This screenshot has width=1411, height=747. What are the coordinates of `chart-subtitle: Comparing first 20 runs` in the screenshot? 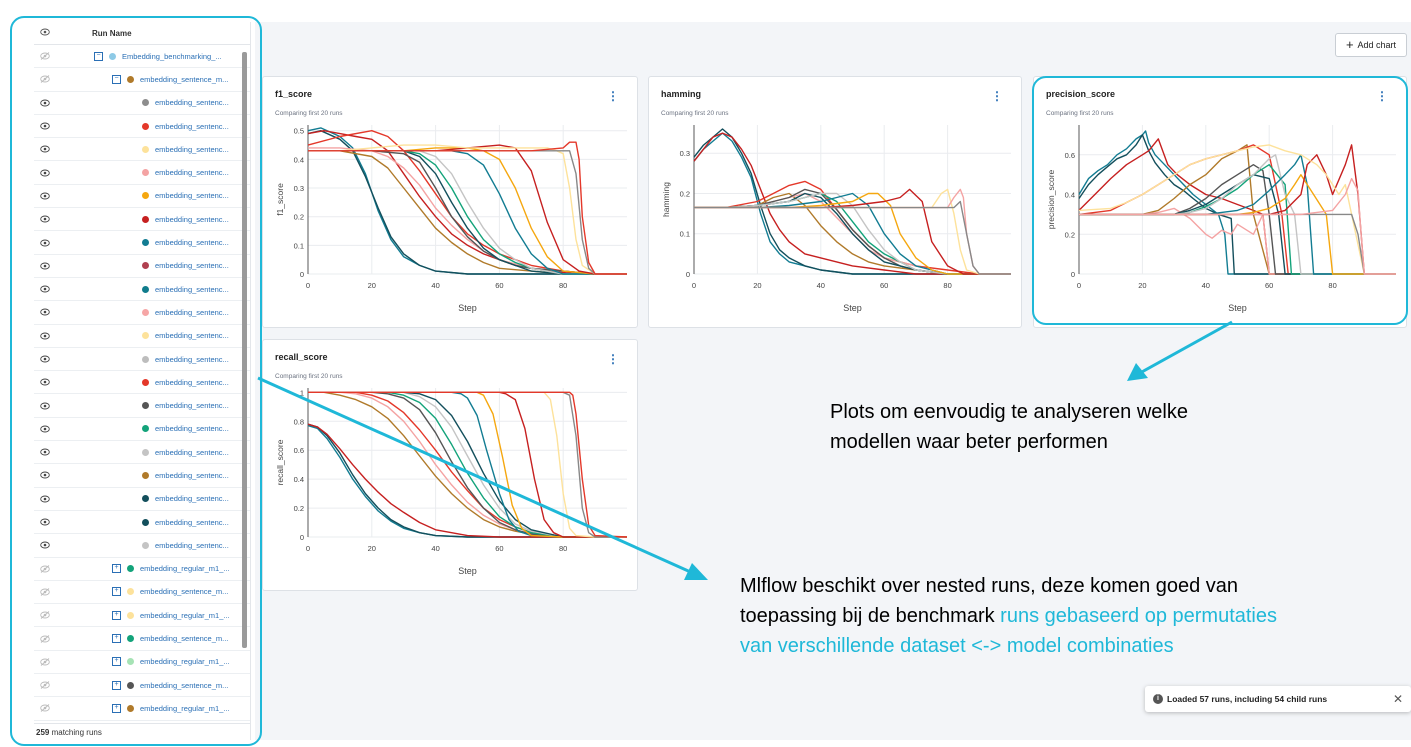 It's located at (309, 113).